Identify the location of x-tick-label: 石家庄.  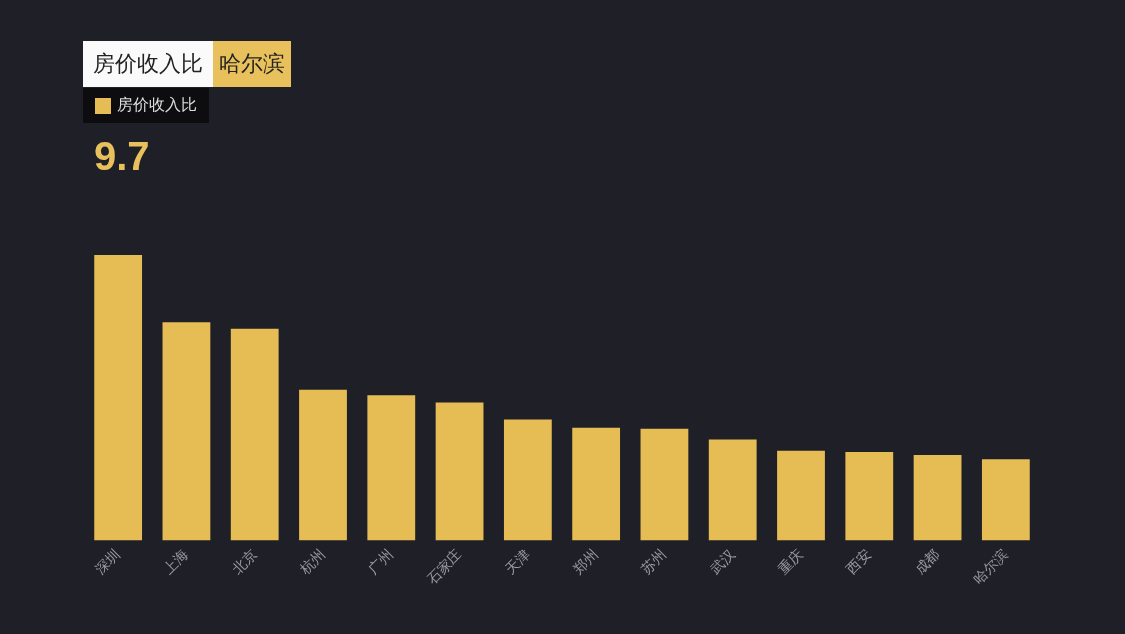
(444, 566).